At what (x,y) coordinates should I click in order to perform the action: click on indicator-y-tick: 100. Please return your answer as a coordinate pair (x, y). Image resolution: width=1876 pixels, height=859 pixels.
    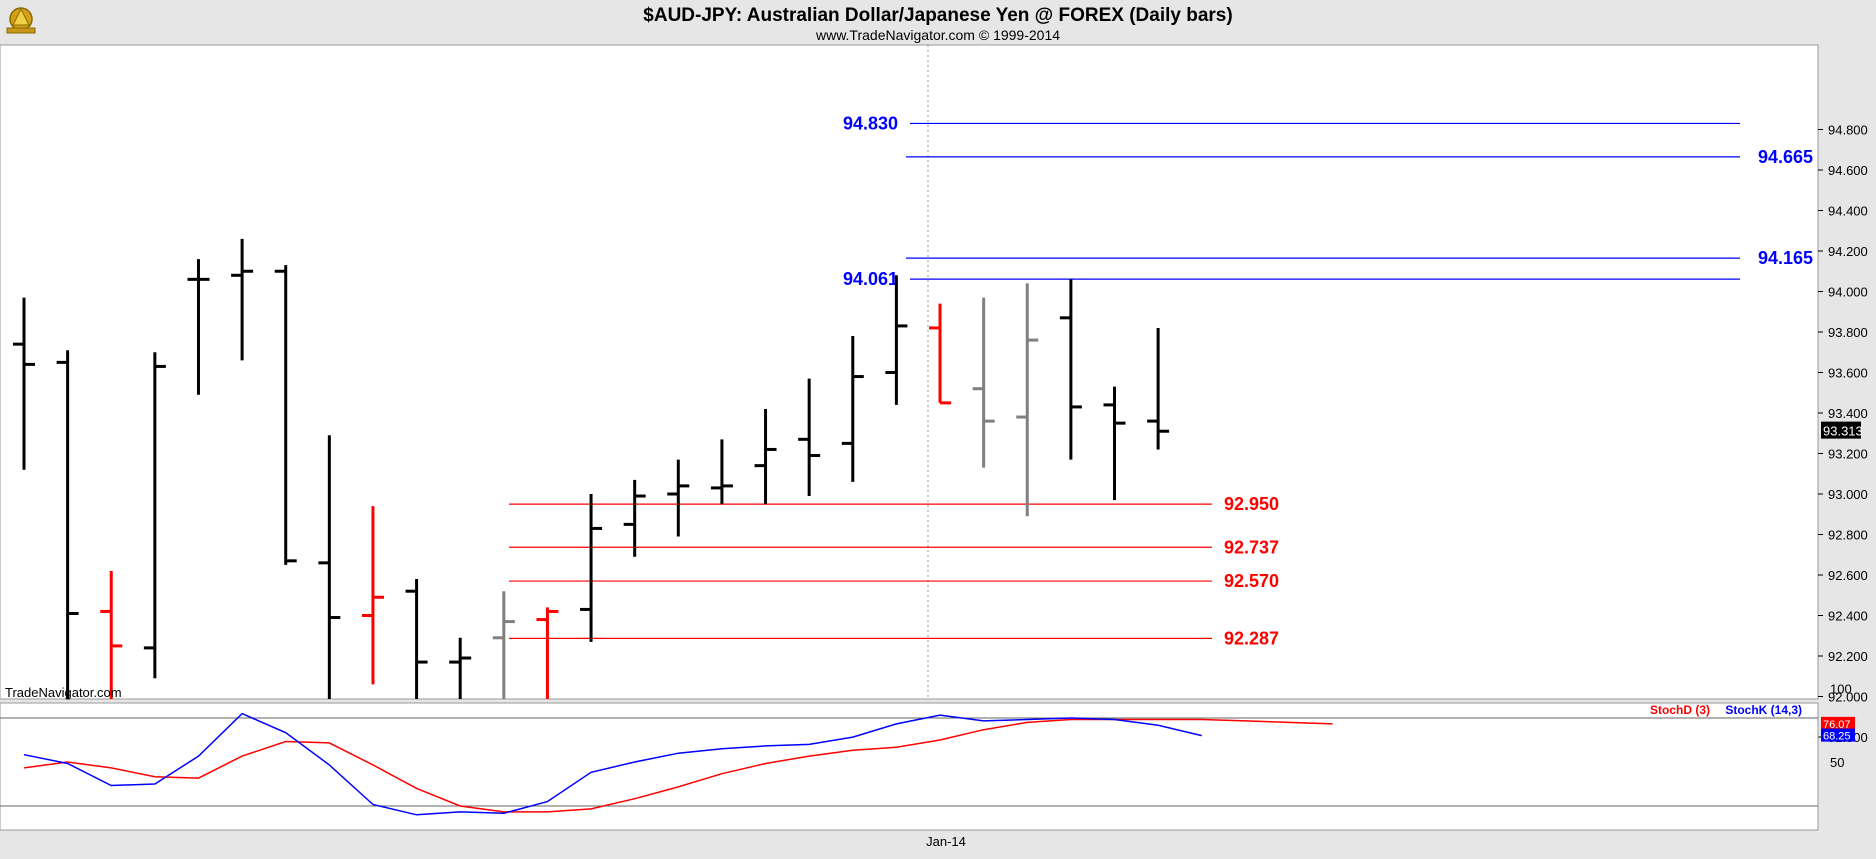
    Looking at the image, I should click on (1841, 689).